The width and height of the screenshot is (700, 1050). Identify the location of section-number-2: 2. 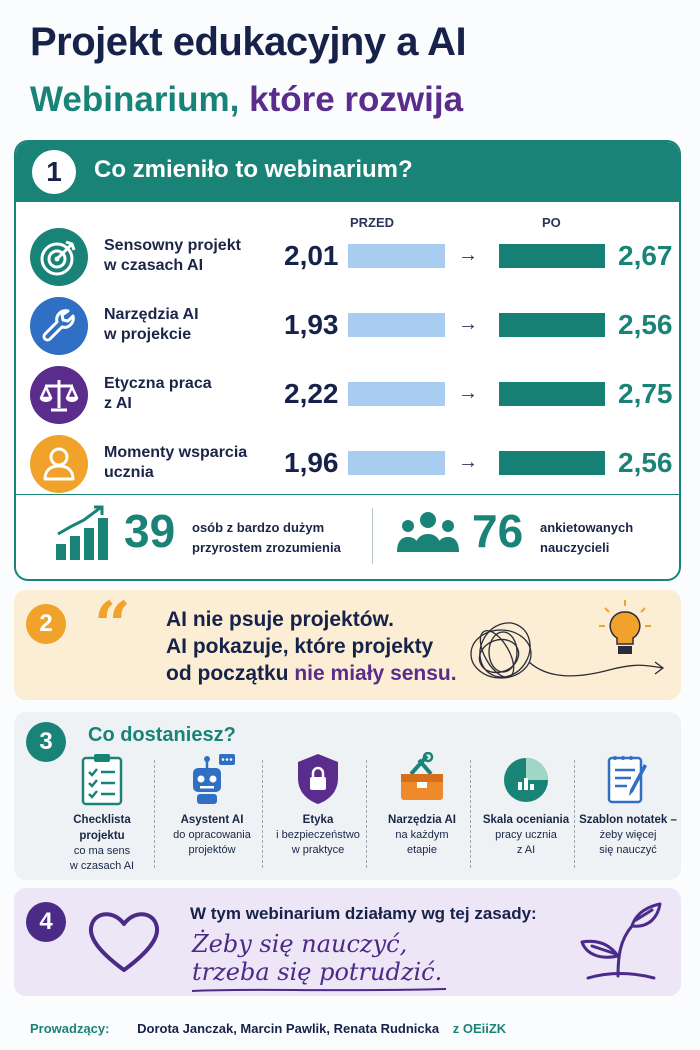
(46, 624).